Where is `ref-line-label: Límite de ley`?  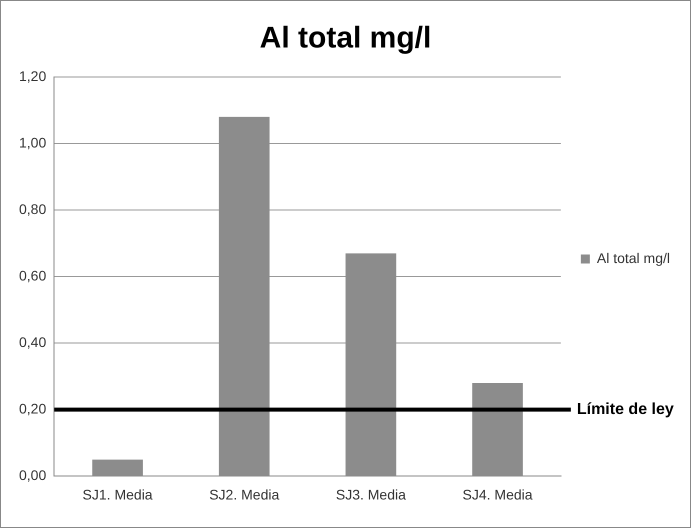
ref-line-label: Límite de ley is located at coordinates (625, 409).